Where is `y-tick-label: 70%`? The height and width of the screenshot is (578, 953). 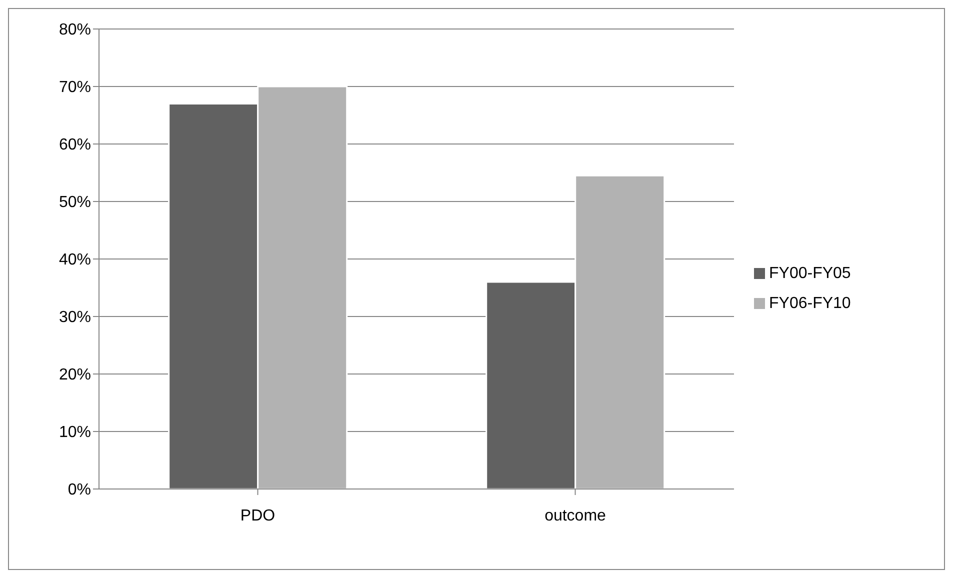 y-tick-label: 70% is located at coordinates (74, 87).